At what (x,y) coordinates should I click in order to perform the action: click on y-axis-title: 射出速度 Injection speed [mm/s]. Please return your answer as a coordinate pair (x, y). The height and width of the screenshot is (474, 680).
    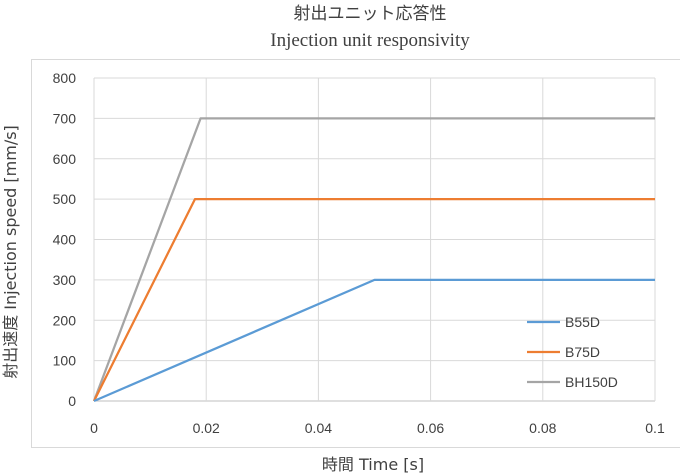
    Looking at the image, I should click on (10, 252).